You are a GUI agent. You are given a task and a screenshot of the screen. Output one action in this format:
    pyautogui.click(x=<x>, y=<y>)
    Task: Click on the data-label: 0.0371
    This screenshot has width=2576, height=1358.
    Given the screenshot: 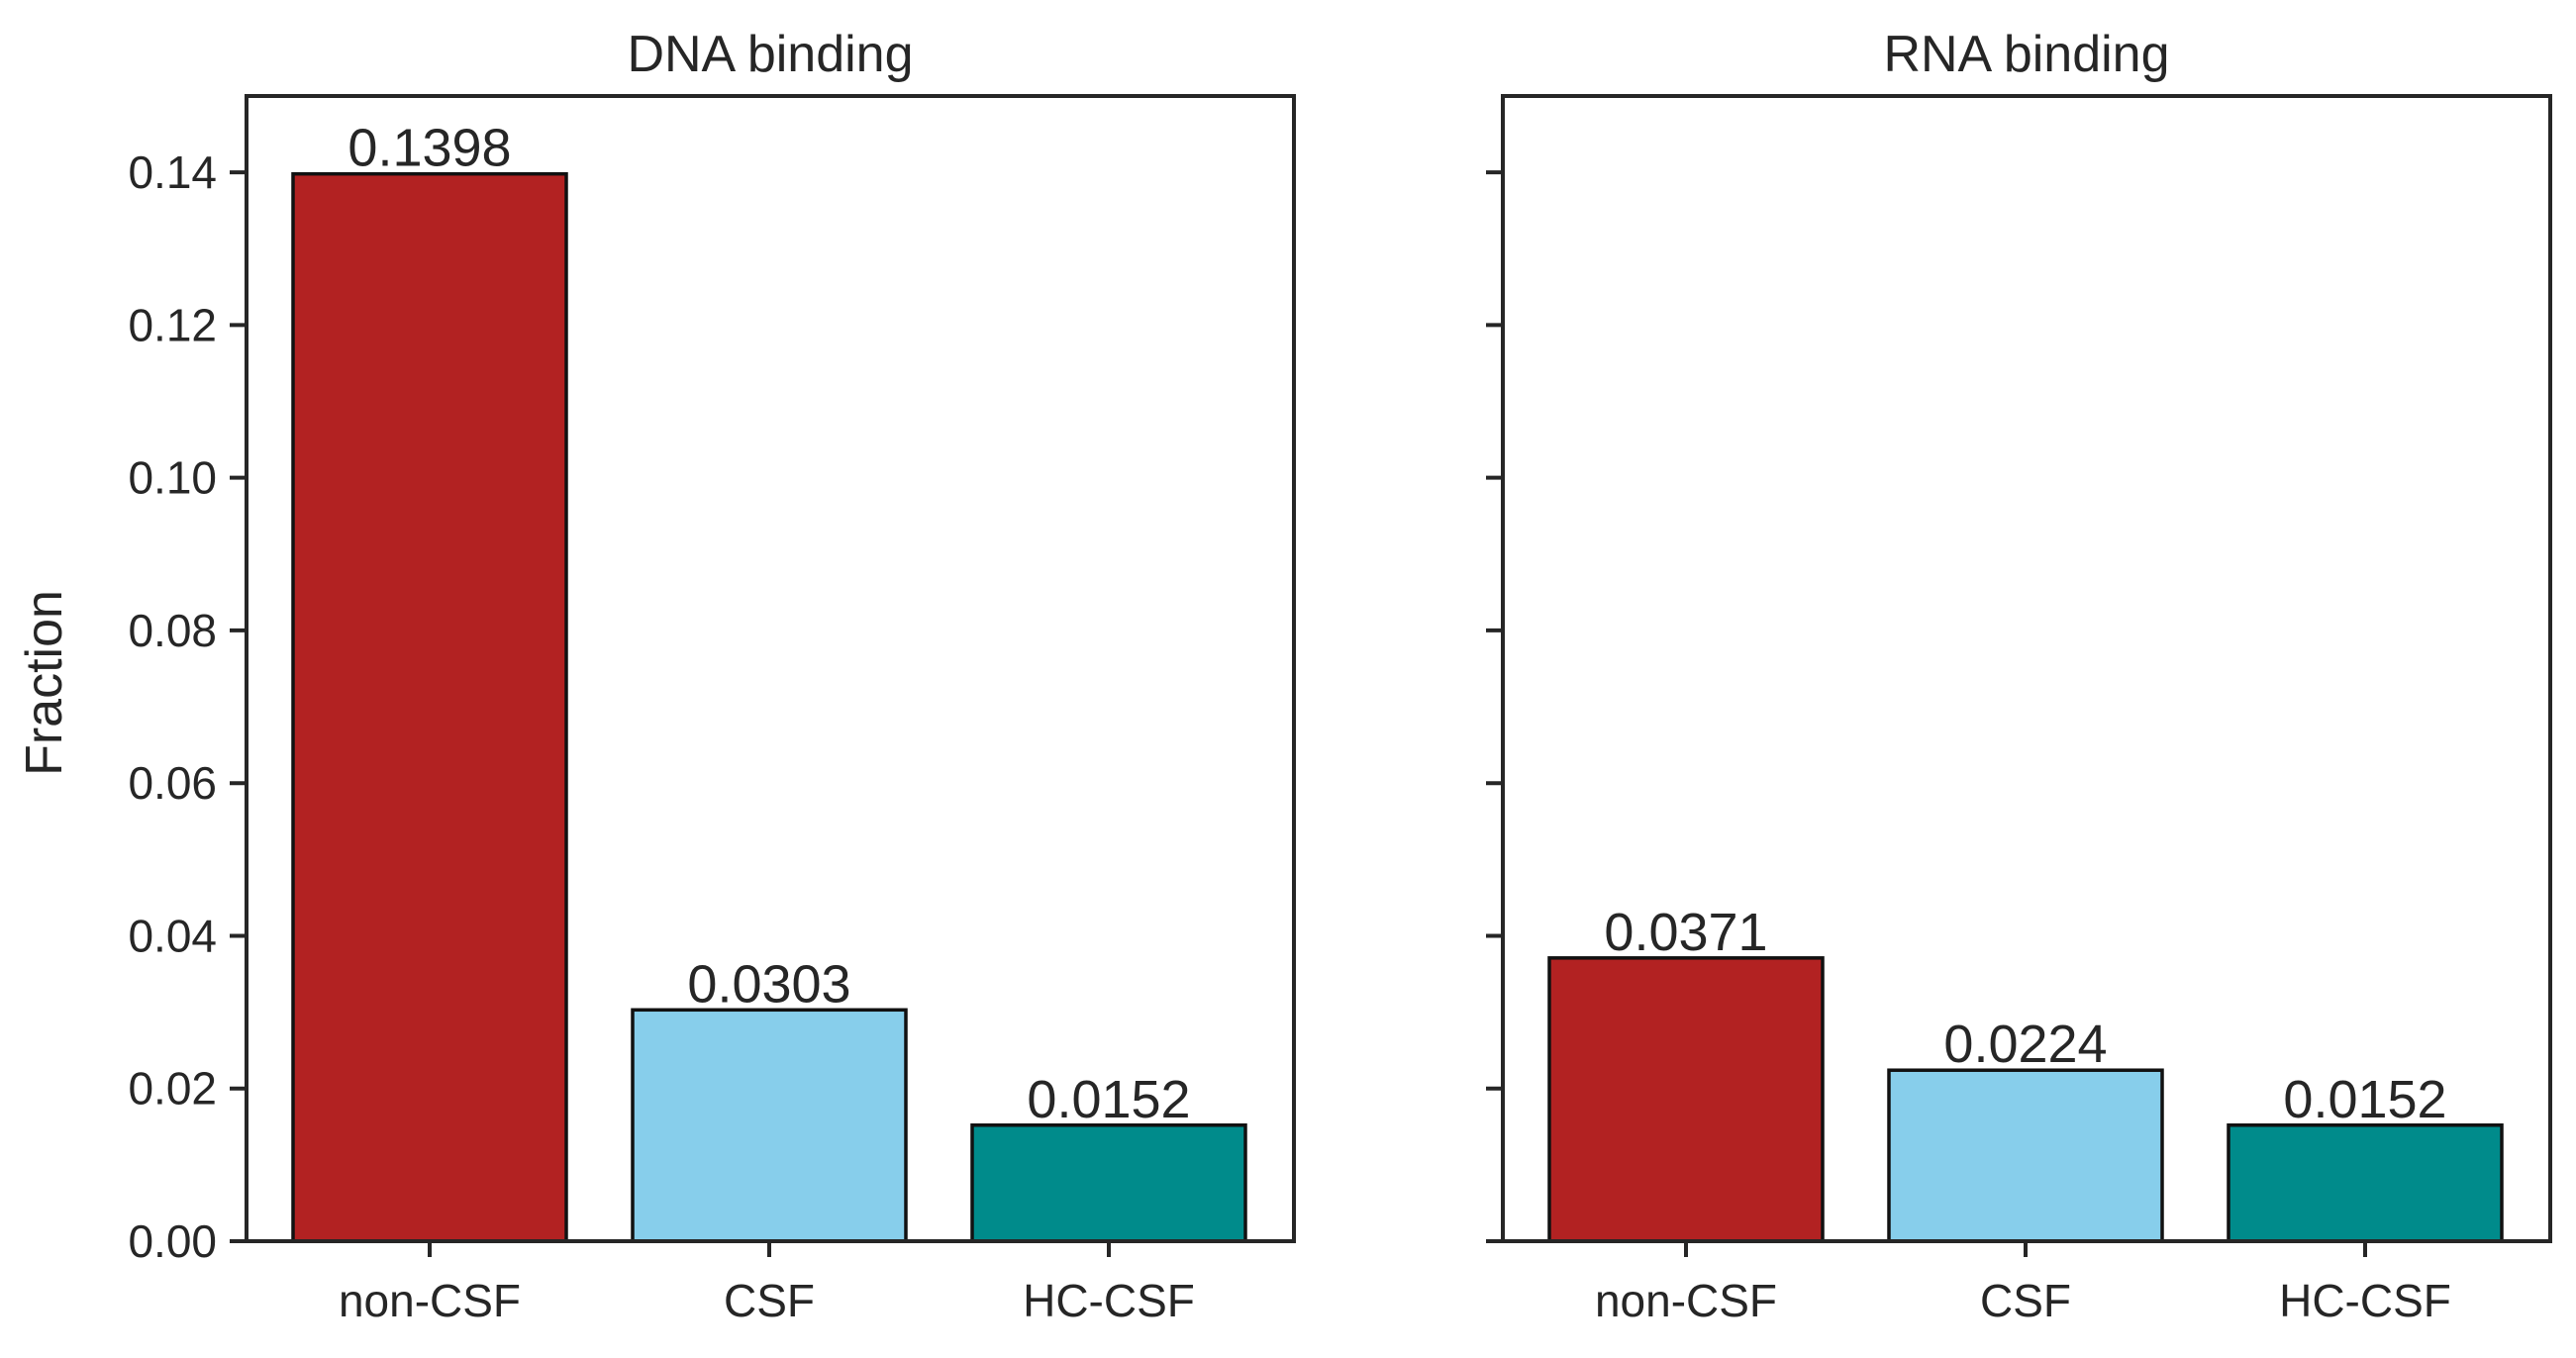 What is the action you would take?
    pyautogui.click(x=1686, y=932)
    